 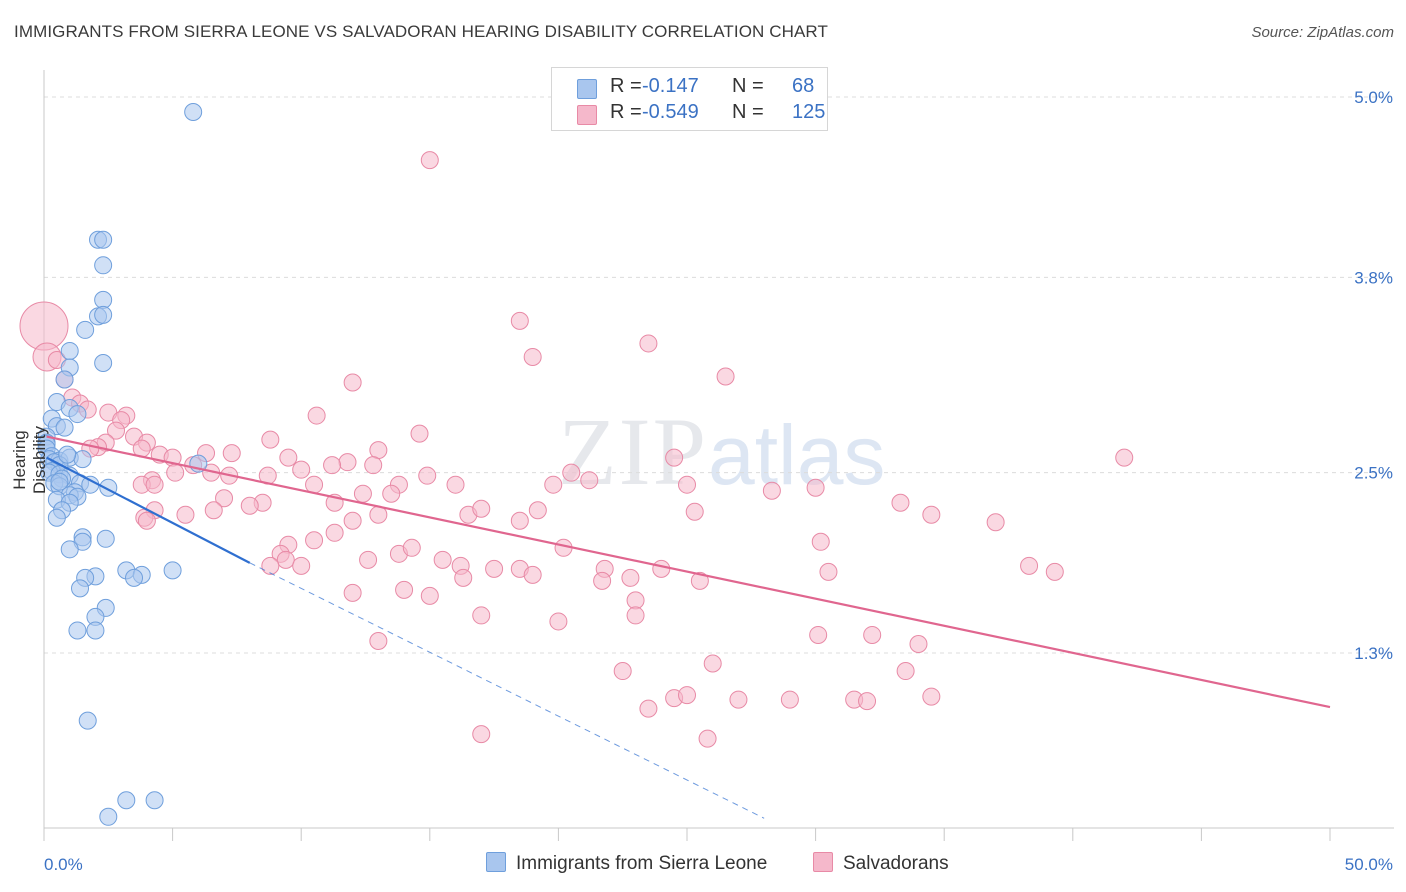 What do you see at coordinates (642, 863) in the screenshot?
I see `bottom-legend-label: Immigrants from Sierra Leone` at bounding box center [642, 863].